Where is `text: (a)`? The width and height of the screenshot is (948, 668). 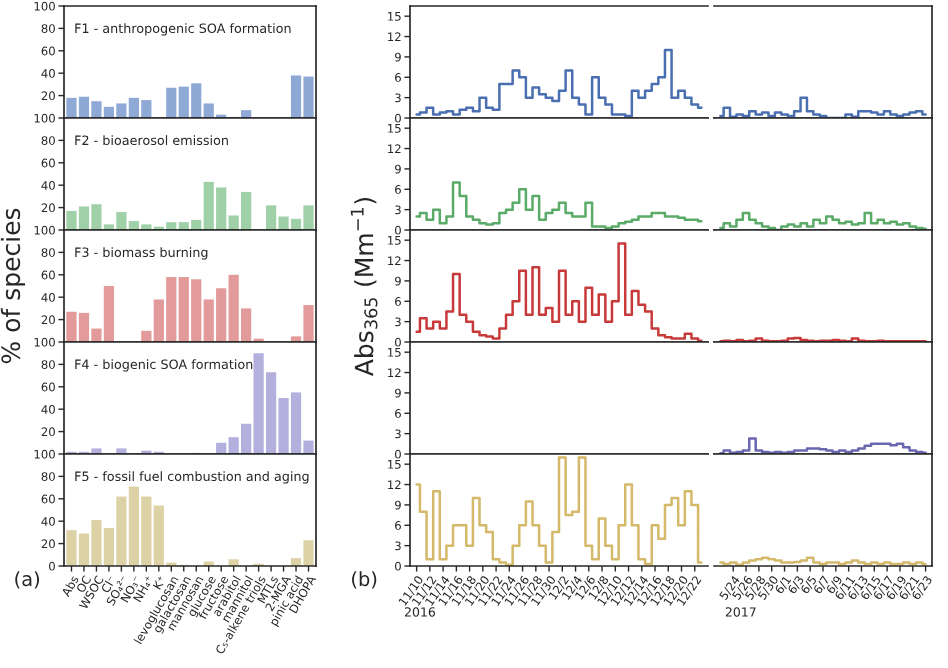
text: (a) is located at coordinates (27, 580).